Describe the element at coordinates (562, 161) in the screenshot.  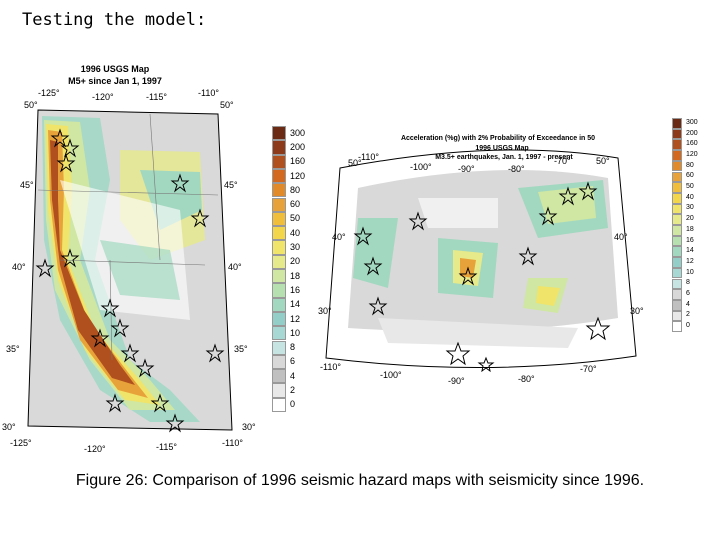
I see `east-lon-top-5: -70°` at that location.